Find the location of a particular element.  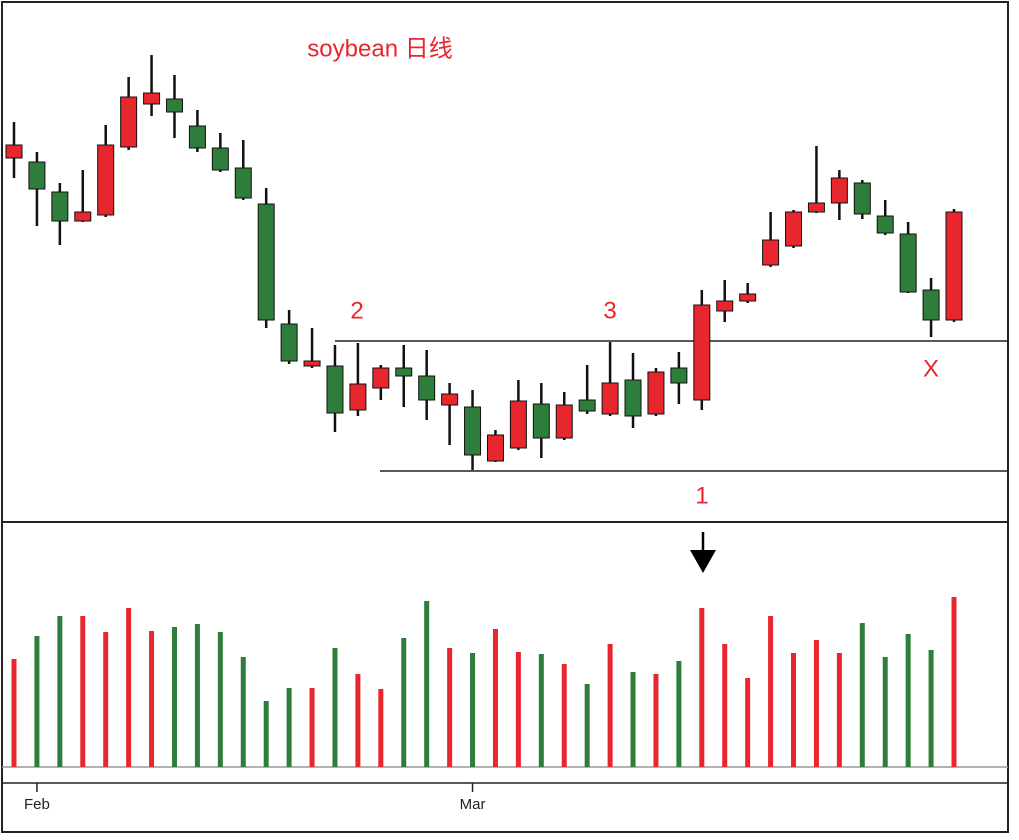

annotation: 1 is located at coordinates (701, 495).